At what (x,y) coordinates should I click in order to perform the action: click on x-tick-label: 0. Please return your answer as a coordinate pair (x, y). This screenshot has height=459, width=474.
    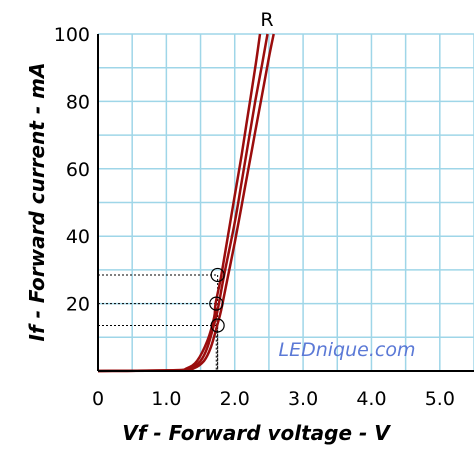
    Looking at the image, I should click on (98, 399).